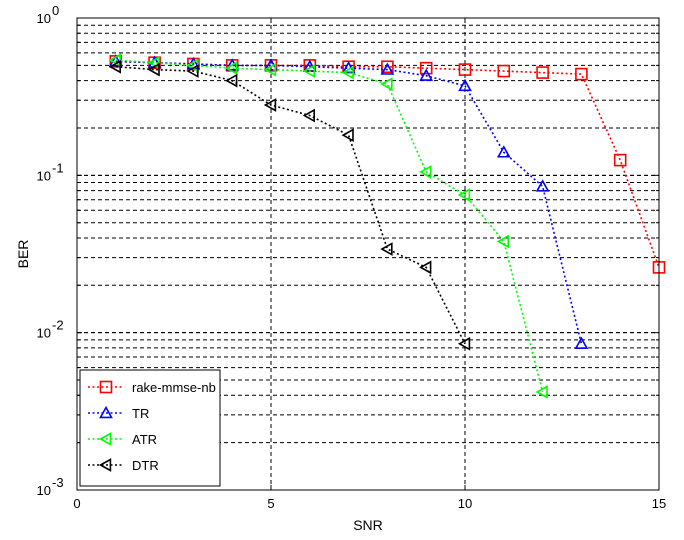  Describe the element at coordinates (58, 167) in the screenshot. I see `y-tick-exponent: -1` at that location.